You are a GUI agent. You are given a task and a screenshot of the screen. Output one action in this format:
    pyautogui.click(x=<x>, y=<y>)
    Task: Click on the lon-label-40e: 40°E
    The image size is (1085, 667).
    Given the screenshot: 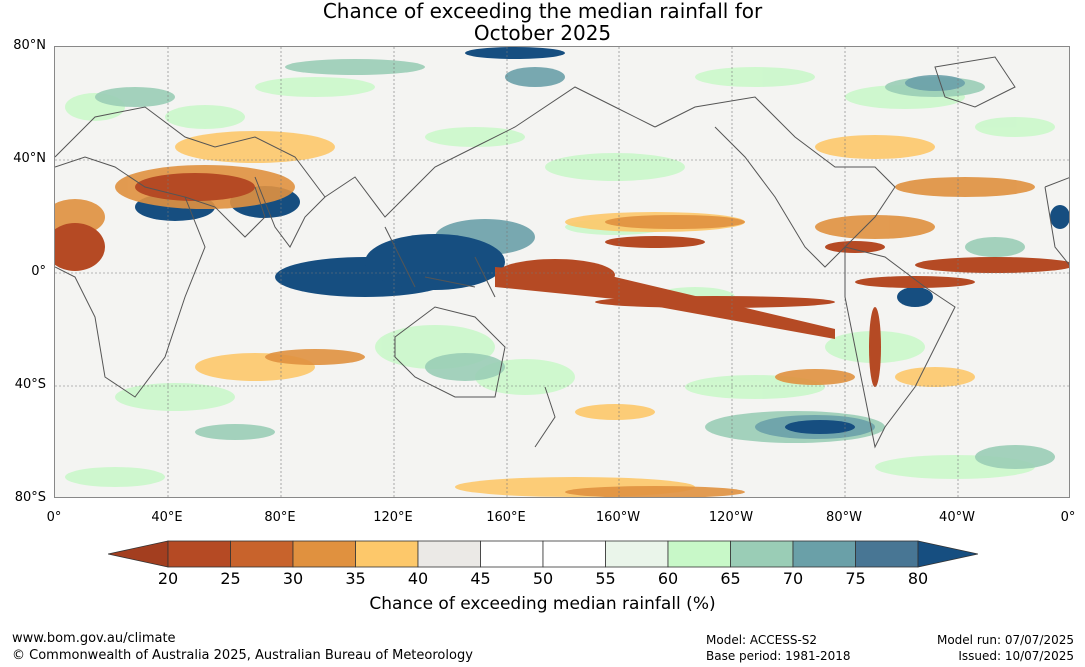 What is the action you would take?
    pyautogui.click(x=167, y=517)
    